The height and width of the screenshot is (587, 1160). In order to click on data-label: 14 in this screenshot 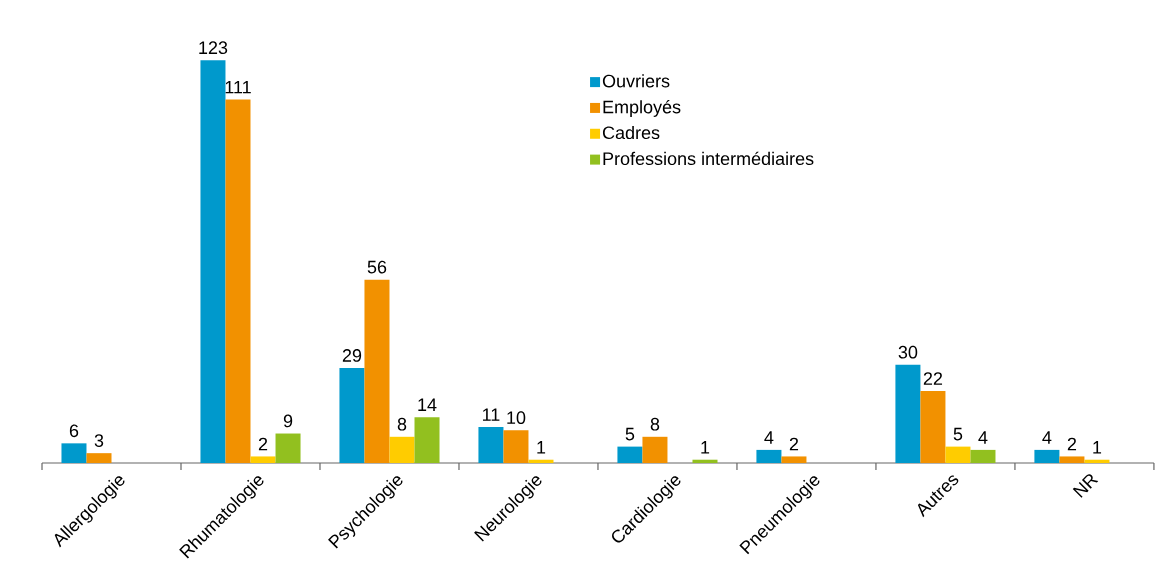, I will do `click(427, 404)`.